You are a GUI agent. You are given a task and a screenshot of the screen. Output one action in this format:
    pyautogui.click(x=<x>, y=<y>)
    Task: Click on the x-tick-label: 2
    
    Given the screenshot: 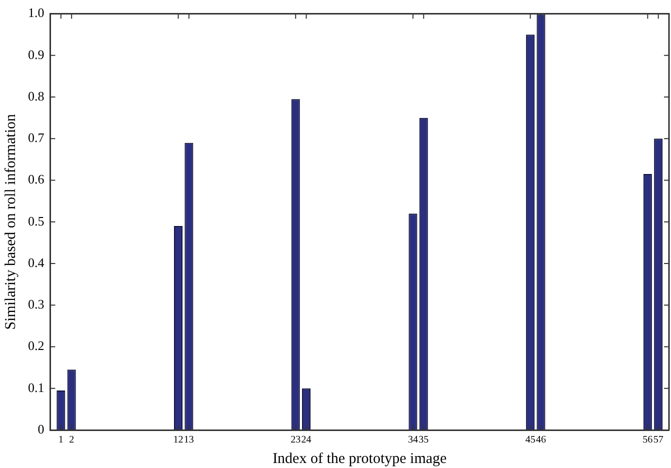 What is the action you would take?
    pyautogui.click(x=71, y=440)
    